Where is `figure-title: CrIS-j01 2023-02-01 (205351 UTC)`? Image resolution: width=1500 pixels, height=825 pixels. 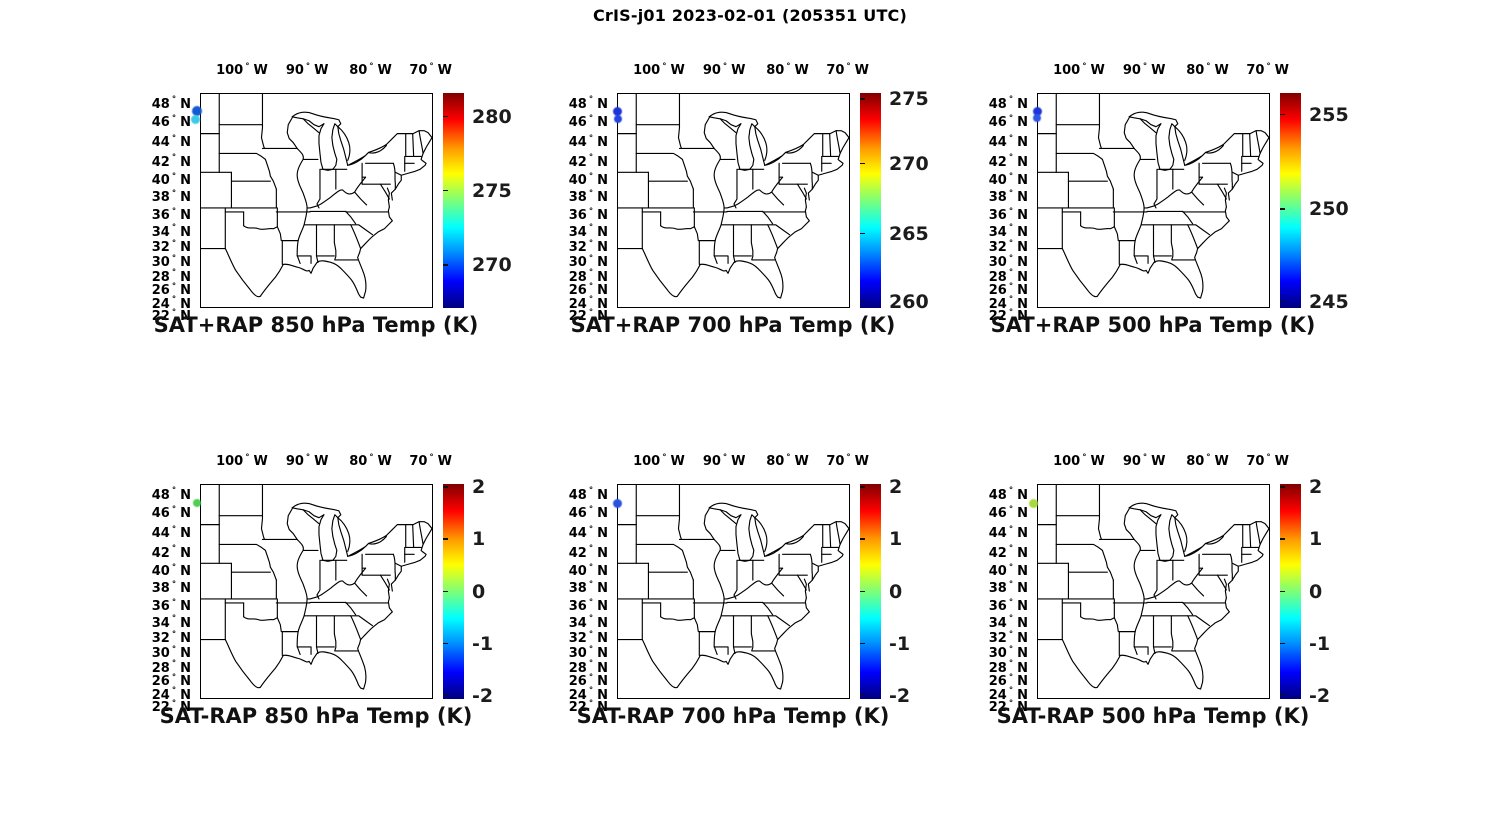
figure-title: CrIS-j01 2023-02-01 (205351 UTC) is located at coordinates (750, 15).